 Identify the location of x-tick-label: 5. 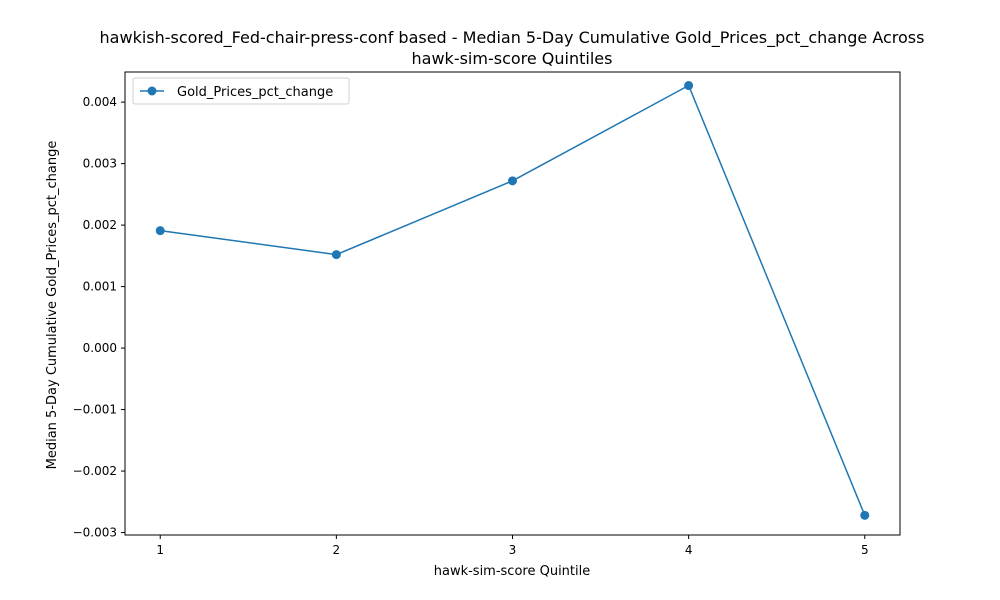
(865, 550).